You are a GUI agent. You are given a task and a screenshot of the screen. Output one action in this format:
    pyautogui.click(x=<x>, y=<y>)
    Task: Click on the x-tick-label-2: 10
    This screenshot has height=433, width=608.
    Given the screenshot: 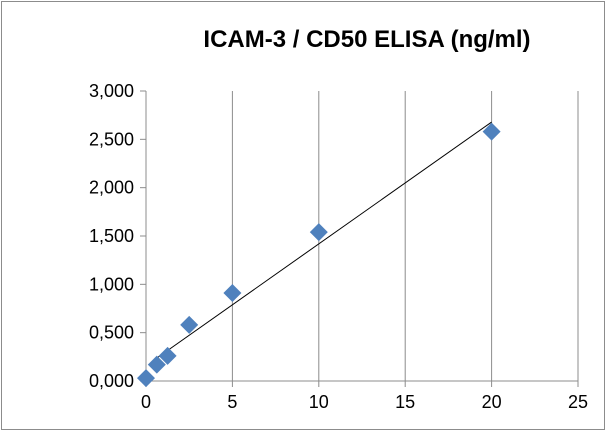 What is the action you would take?
    pyautogui.click(x=319, y=402)
    